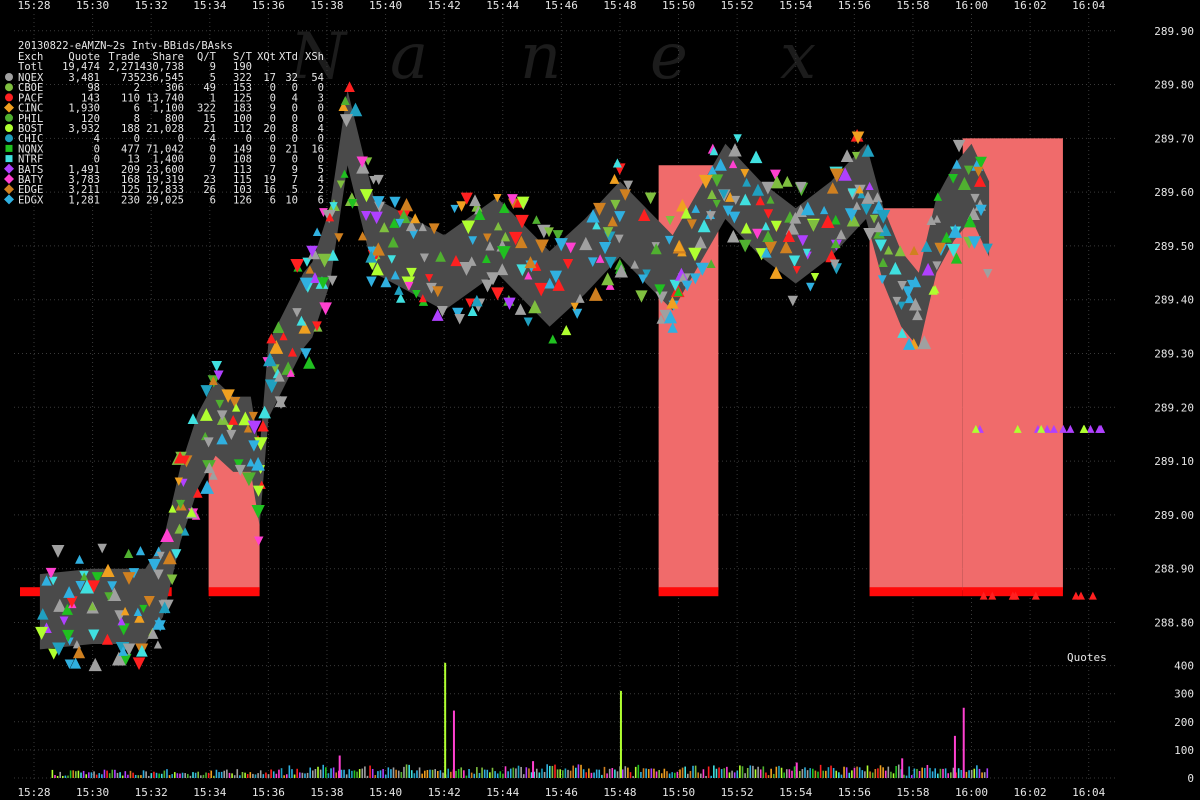  Describe the element at coordinates (171, 78) in the screenshot. I see `table-row: NQEX 3,481 735 236,545 5 322 17 32 54` at that location.